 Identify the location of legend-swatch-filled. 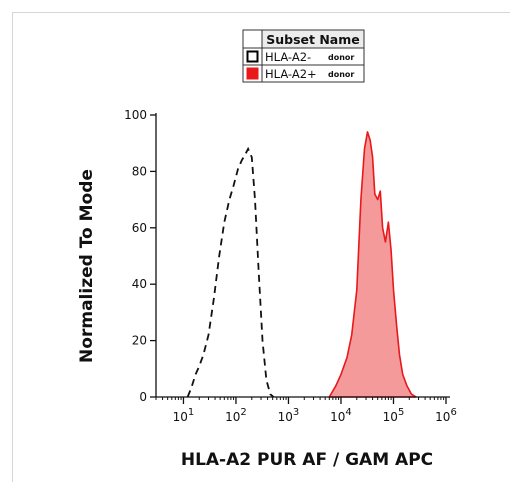
(252, 73).